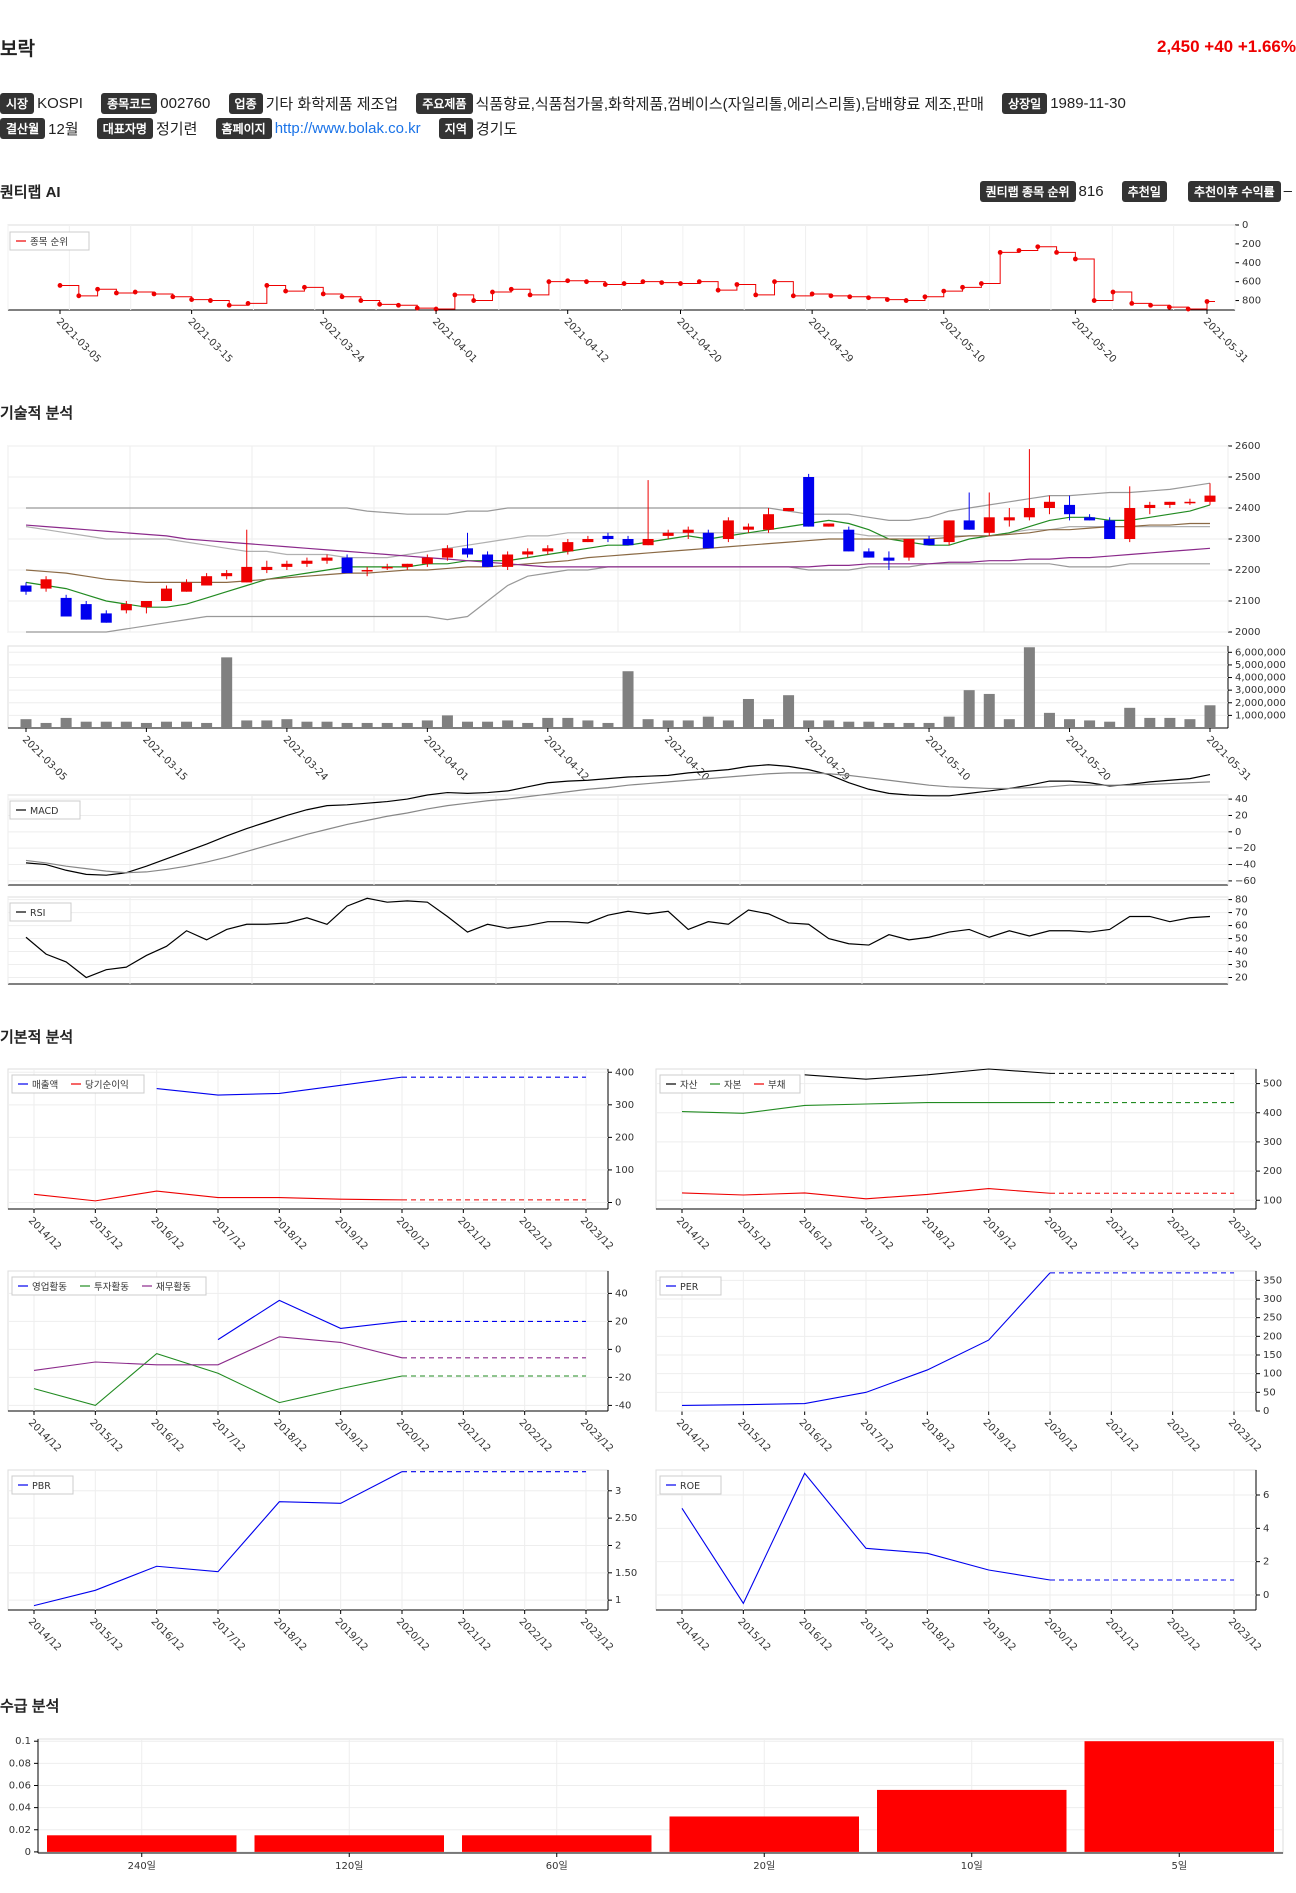 Image resolution: width=1296 pixels, height=1893 pixels. Describe the element at coordinates (20, 1785) in the screenshot. I see `supply-y-tick-label: 0.06` at that location.